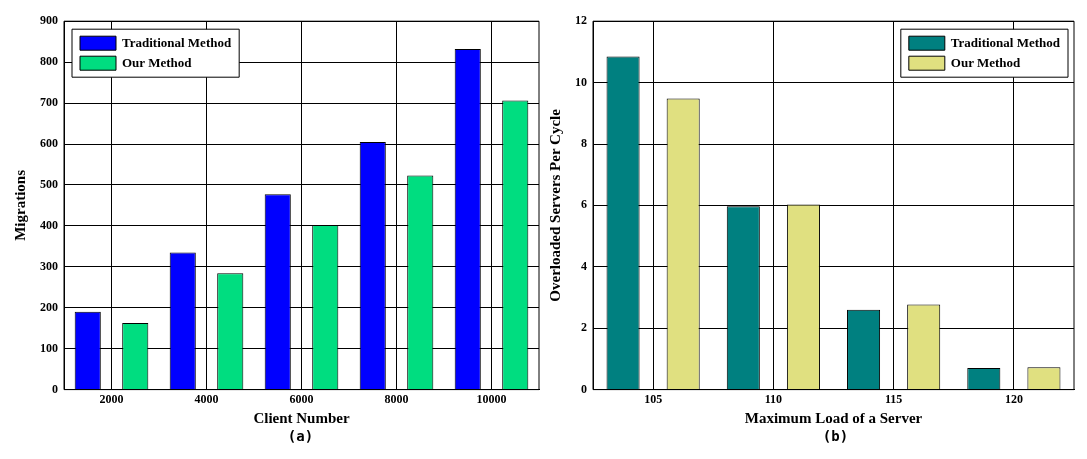  I want to click on x-axis-title: Client Number, so click(301, 417).